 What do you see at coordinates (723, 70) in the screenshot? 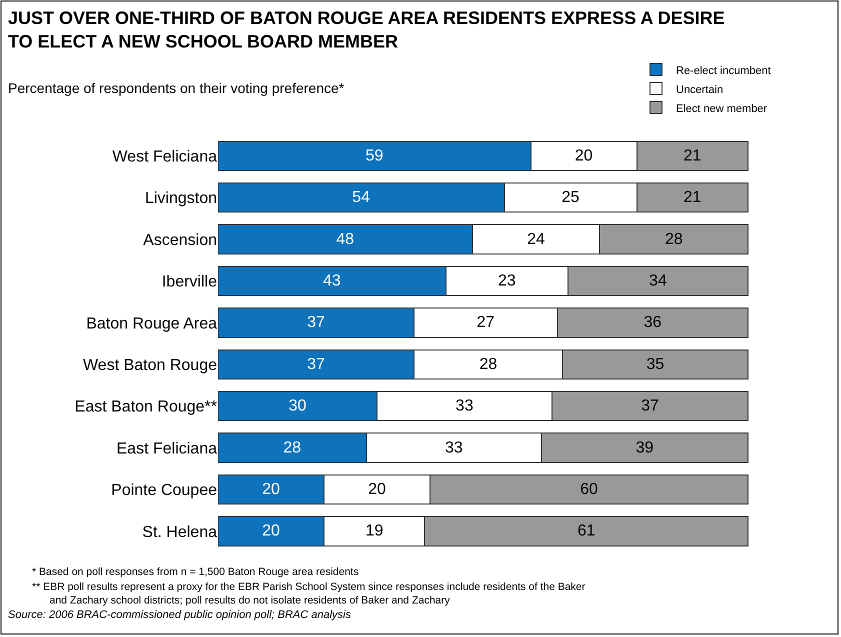
I see `legend-label: Re-elect incumbent` at bounding box center [723, 70].